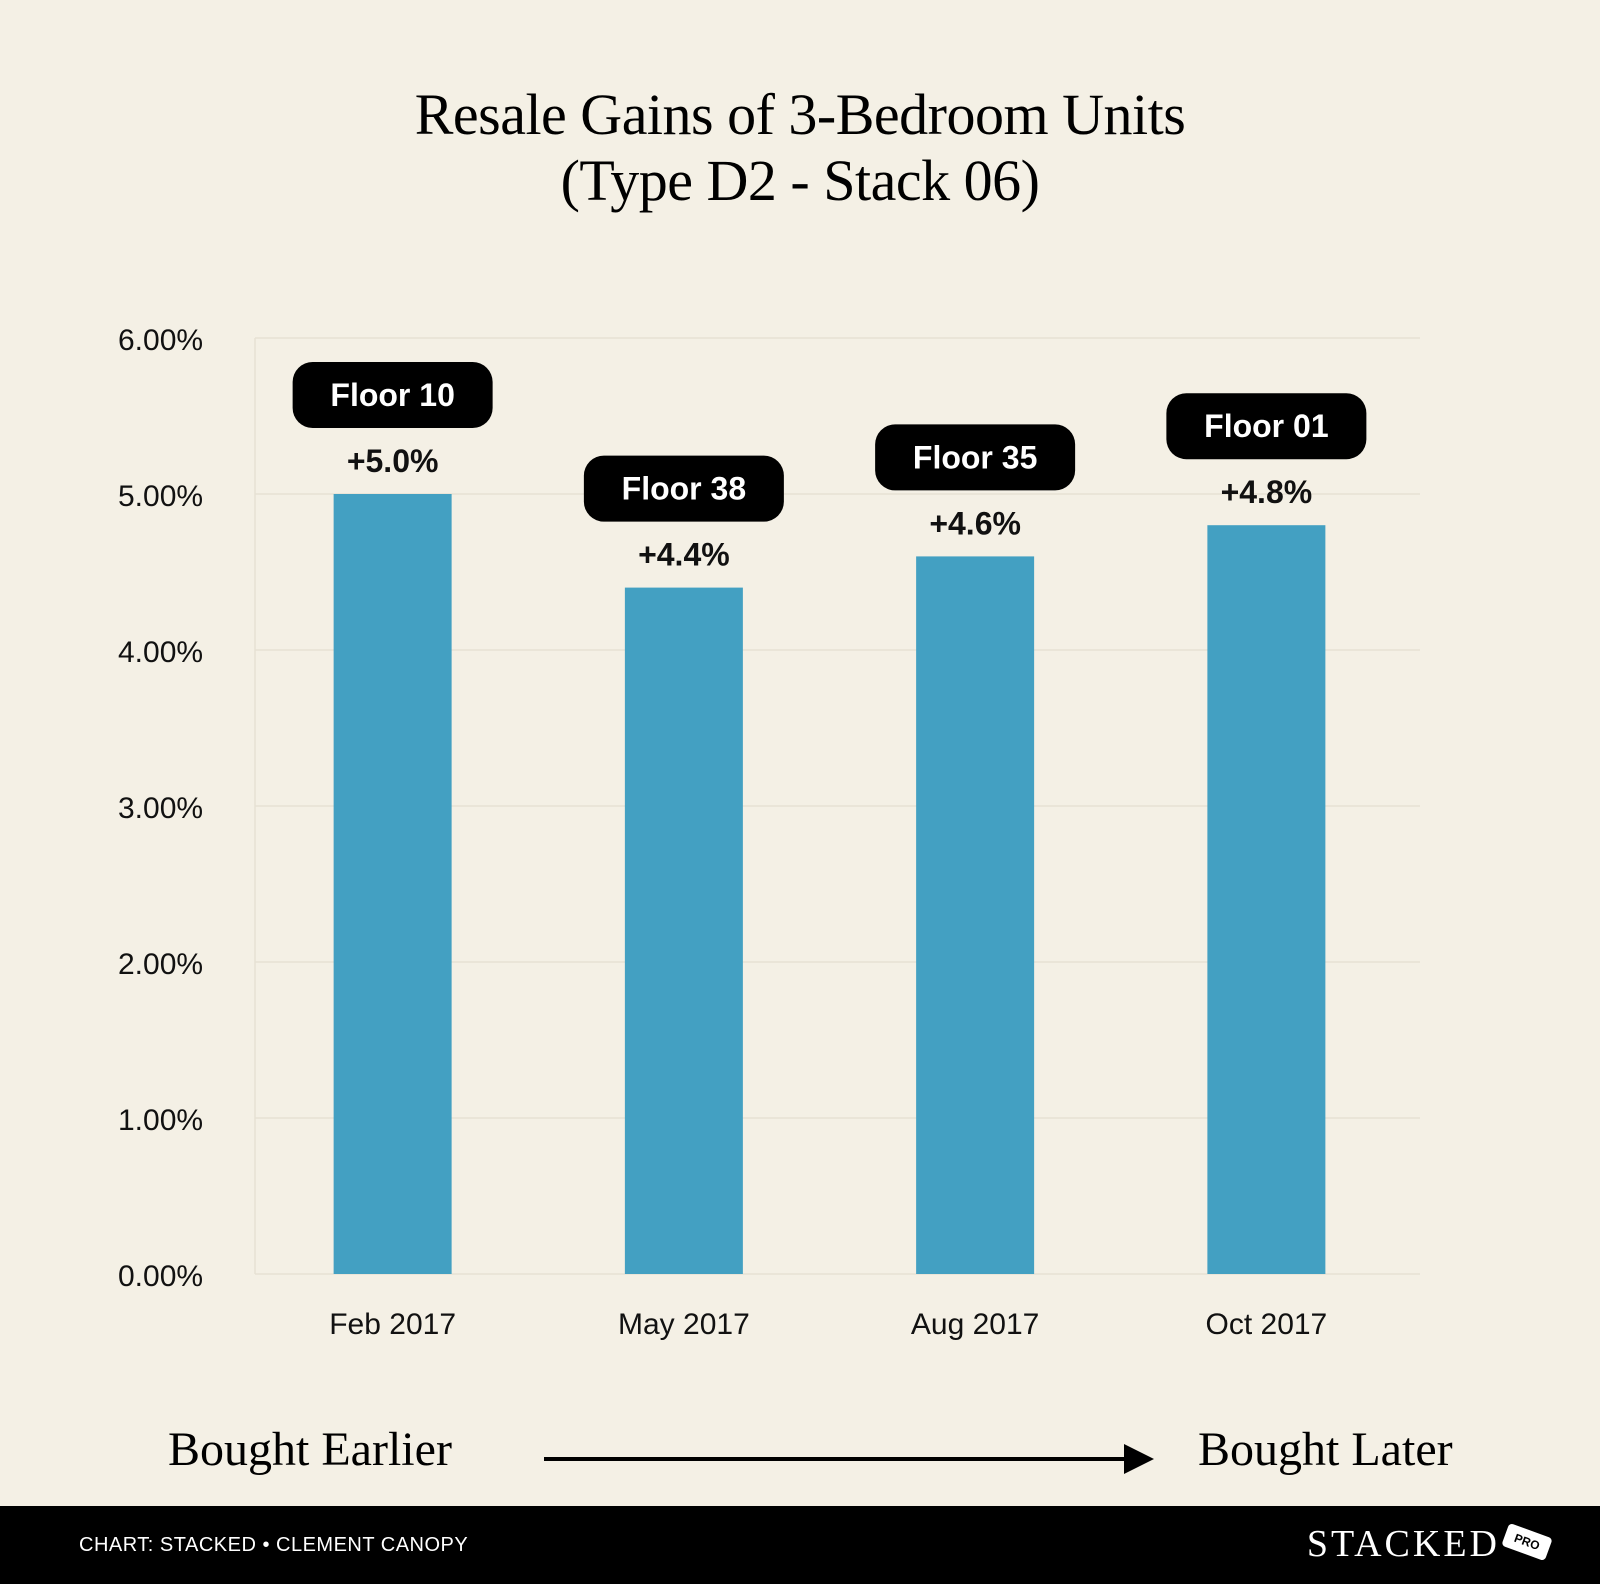 The image size is (1600, 1584). I want to click on bought-later-label: Bought Later, so click(1325, 1449).